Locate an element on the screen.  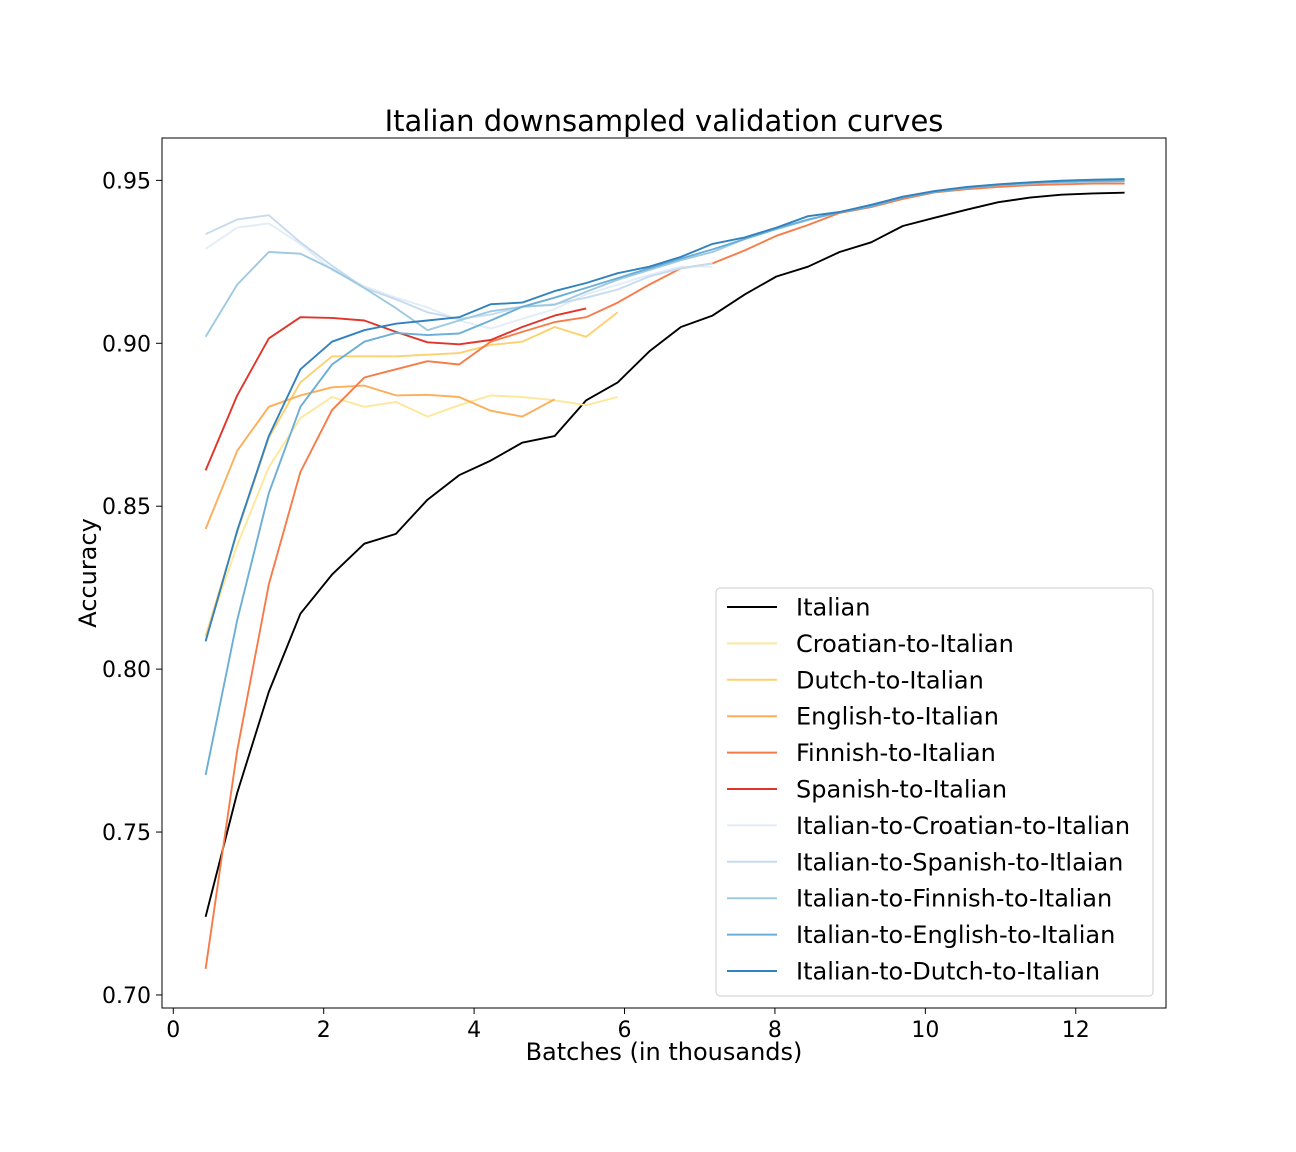
x-tick-label: 8 is located at coordinates (775, 1030).